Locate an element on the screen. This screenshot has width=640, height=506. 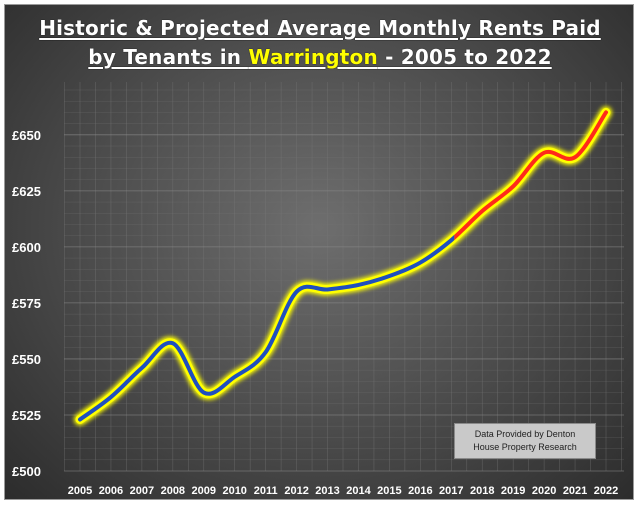
x-tick-label: 2021 is located at coordinates (575, 491).